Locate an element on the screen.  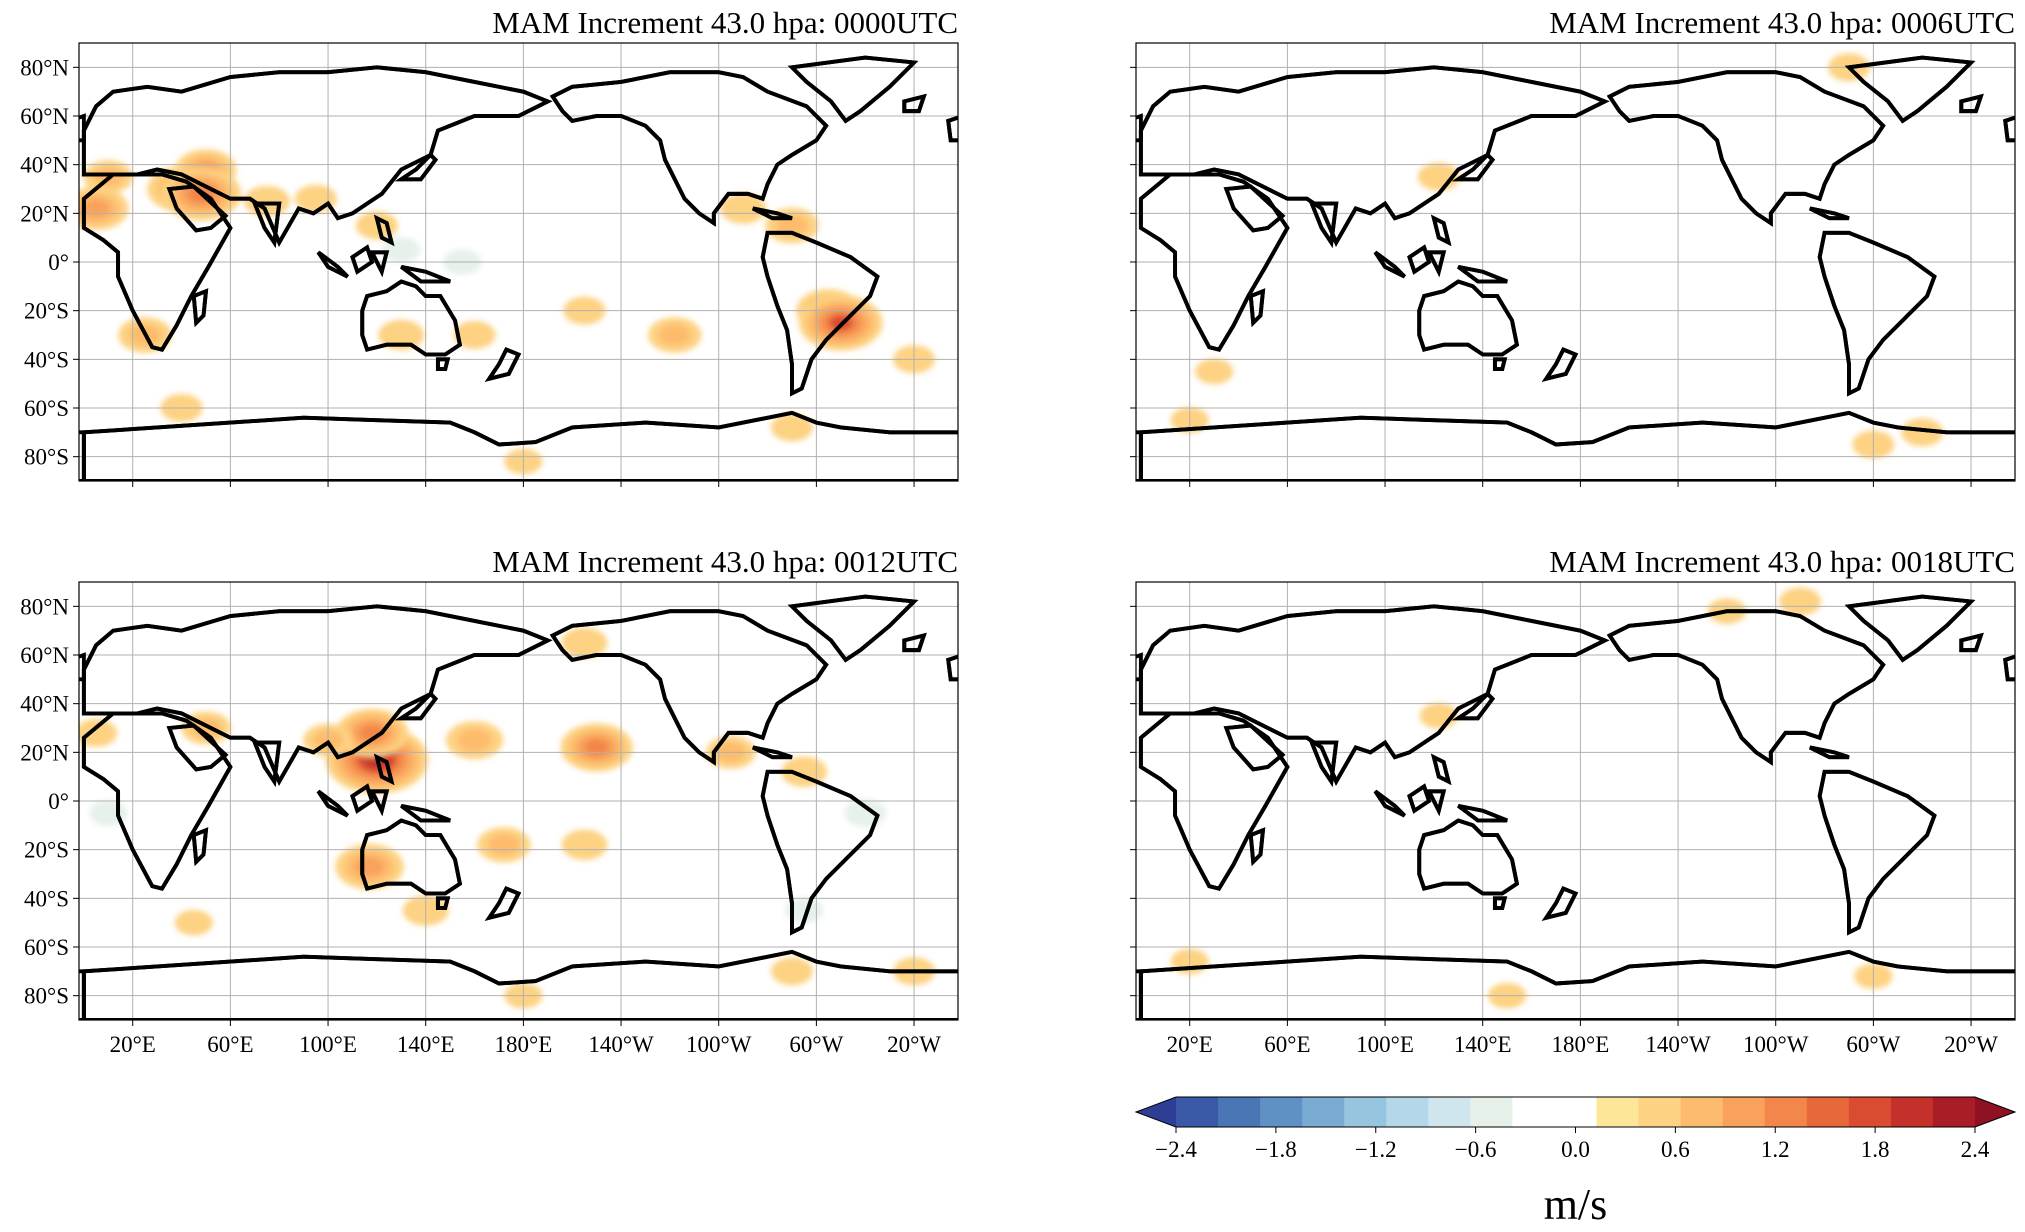
panel-title: MAM Increment 43.0 hpa: 0006UTC is located at coordinates (1782, 22).